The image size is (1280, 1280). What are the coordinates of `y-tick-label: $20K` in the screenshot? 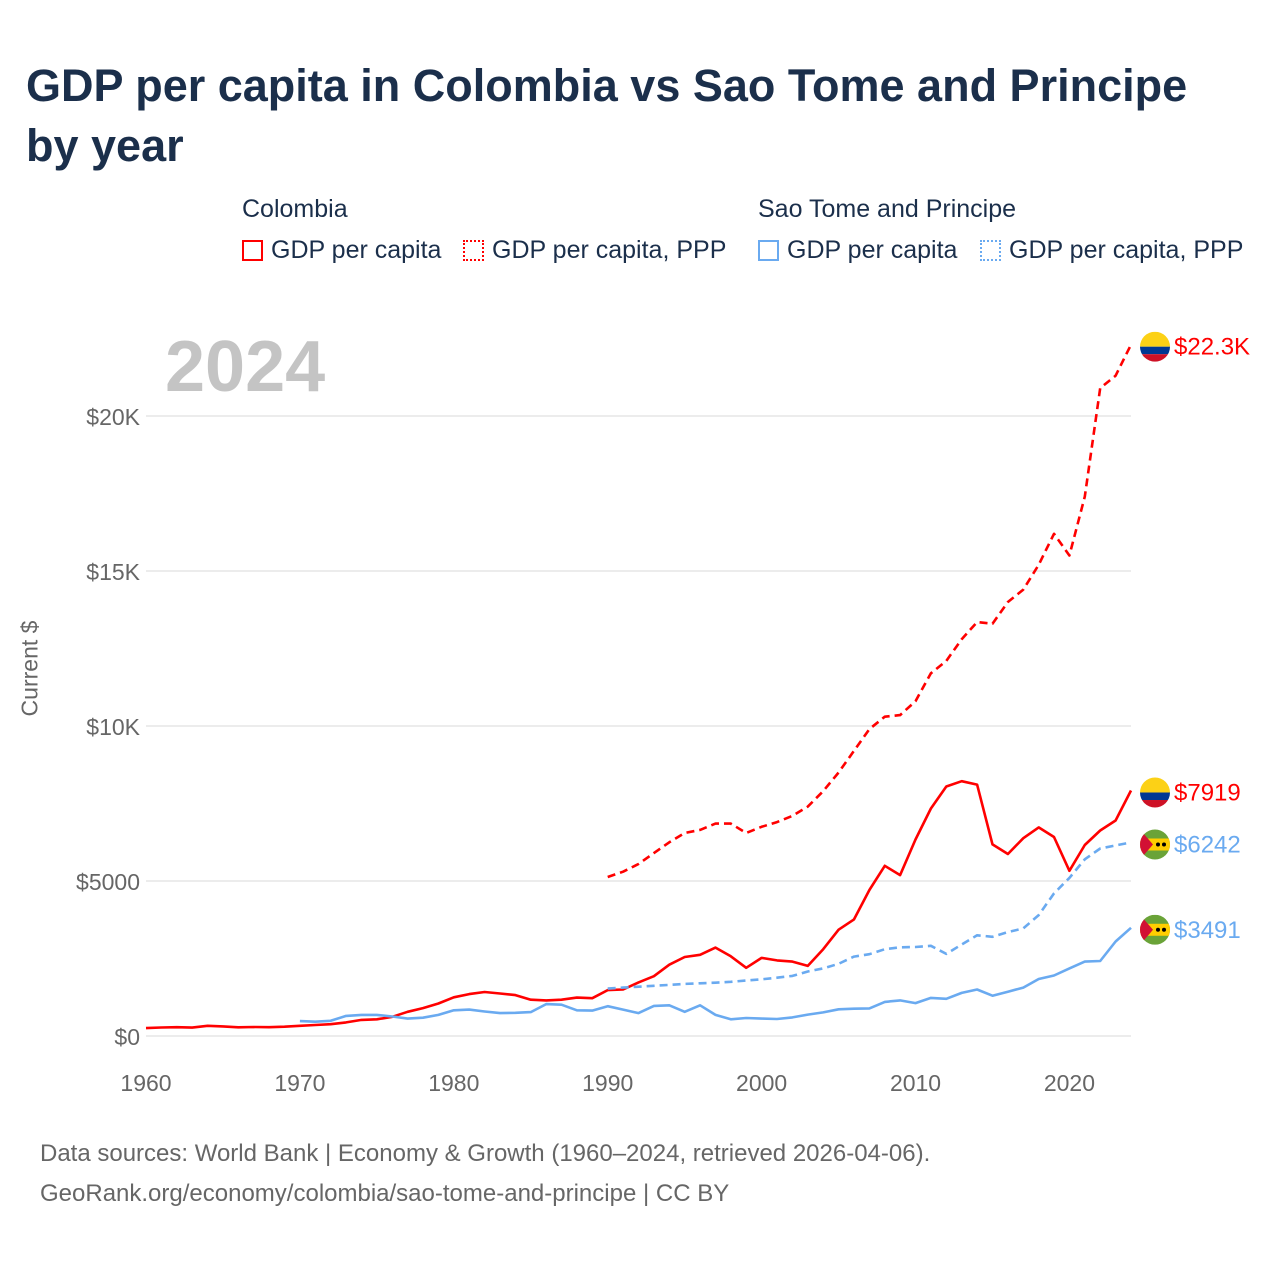 It's located at (113, 417).